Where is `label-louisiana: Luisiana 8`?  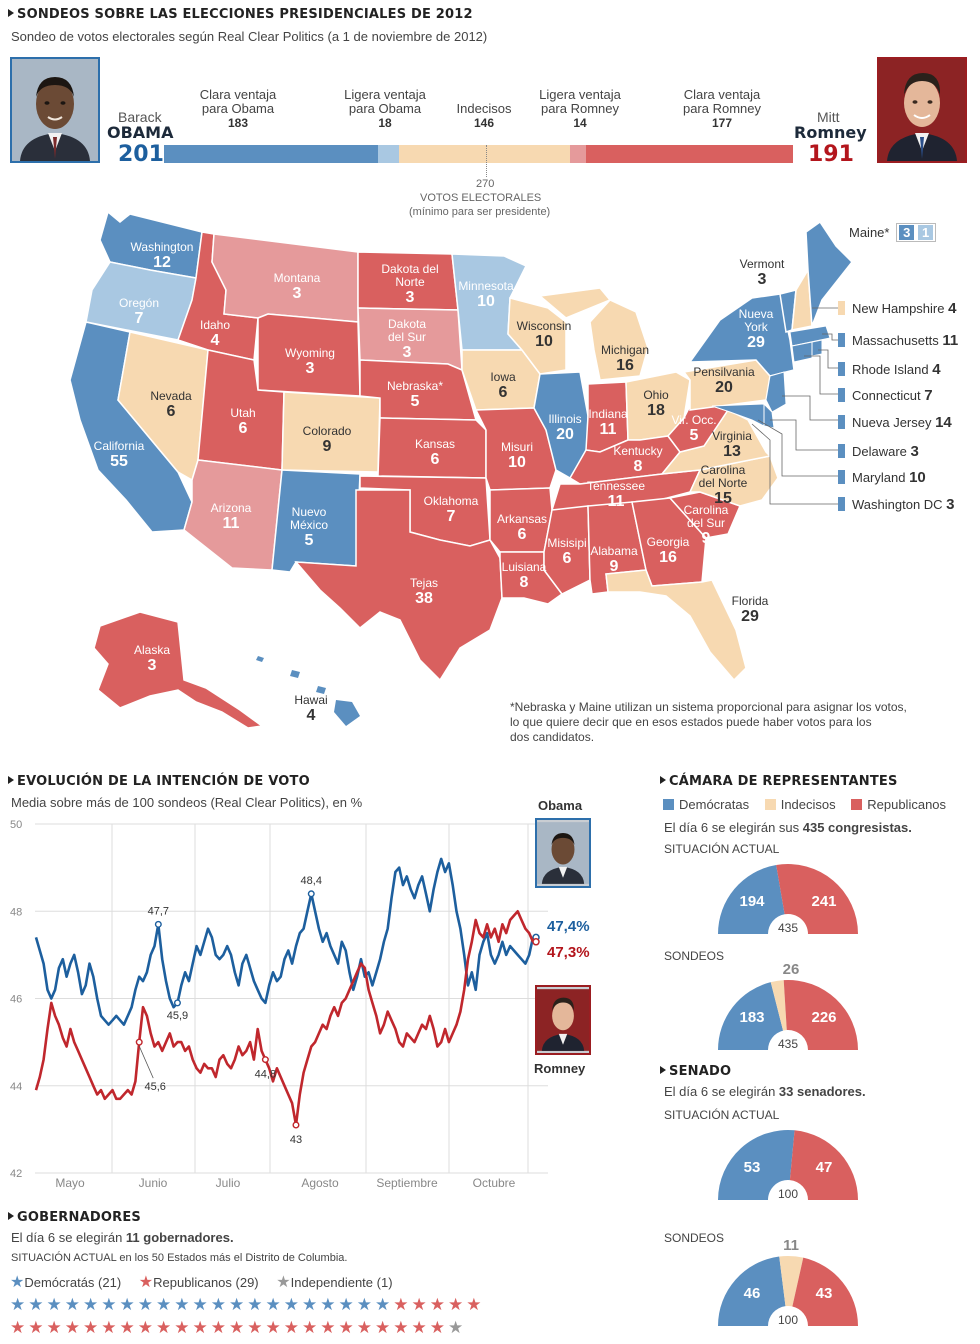 label-louisiana: Luisiana 8 is located at coordinates (524, 576).